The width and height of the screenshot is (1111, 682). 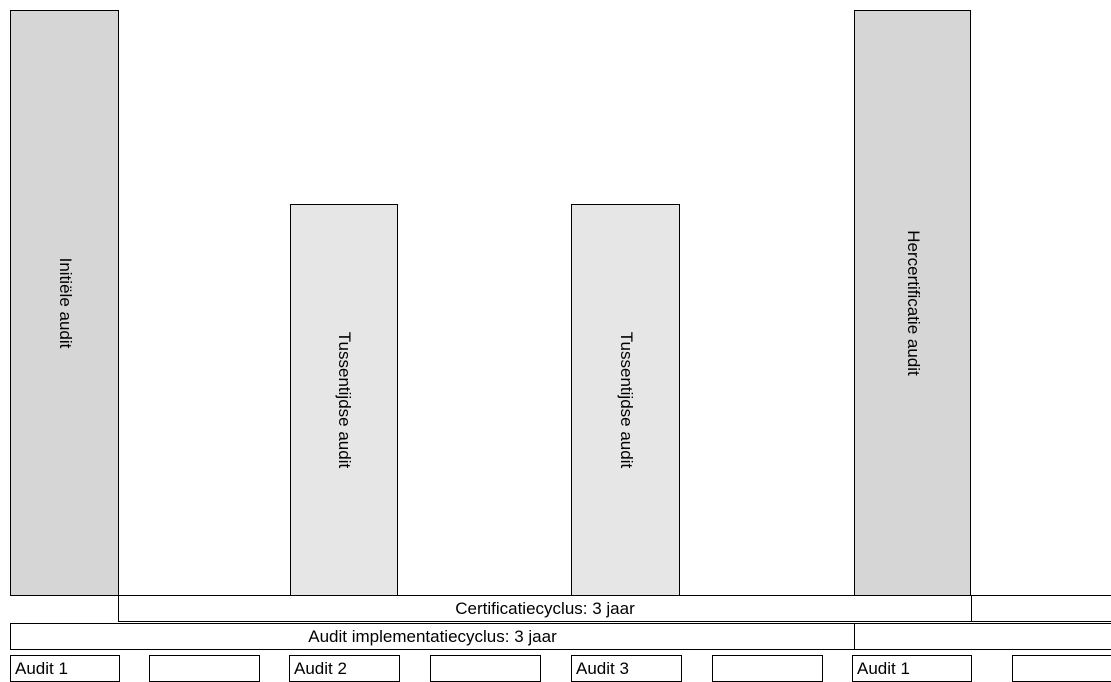 I want to click on audit-cell-2: Audit 2, so click(x=344, y=668).